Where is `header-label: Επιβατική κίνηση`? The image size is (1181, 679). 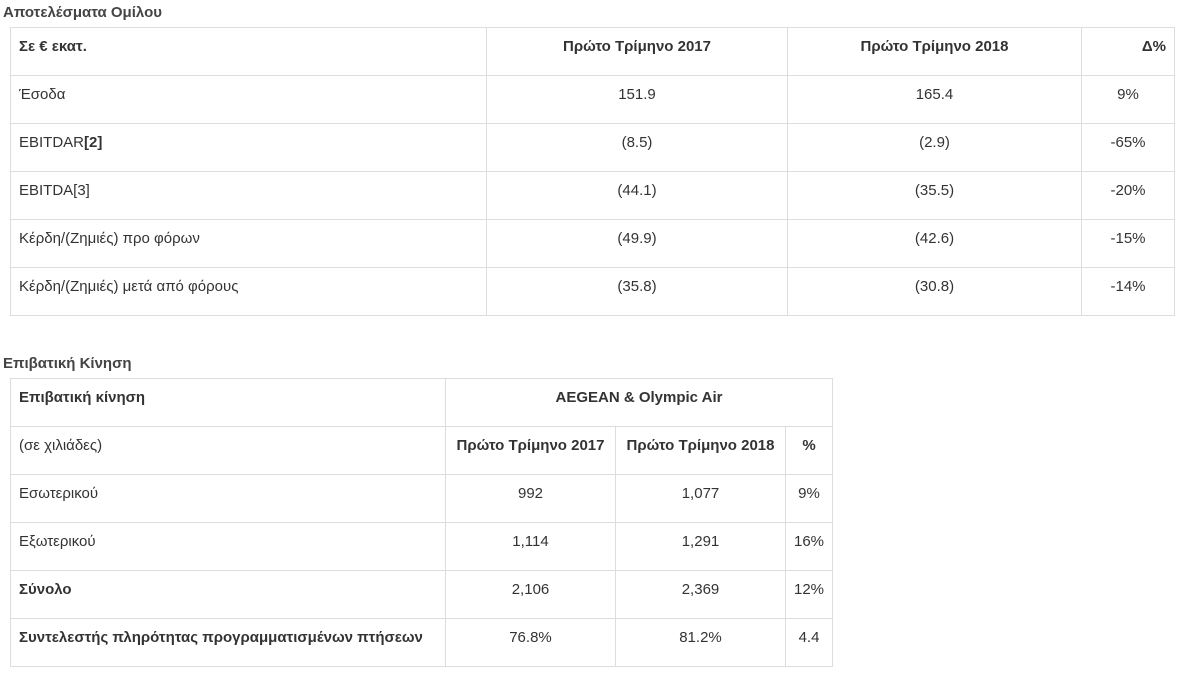 header-label: Επιβατική κίνηση is located at coordinates (228, 402).